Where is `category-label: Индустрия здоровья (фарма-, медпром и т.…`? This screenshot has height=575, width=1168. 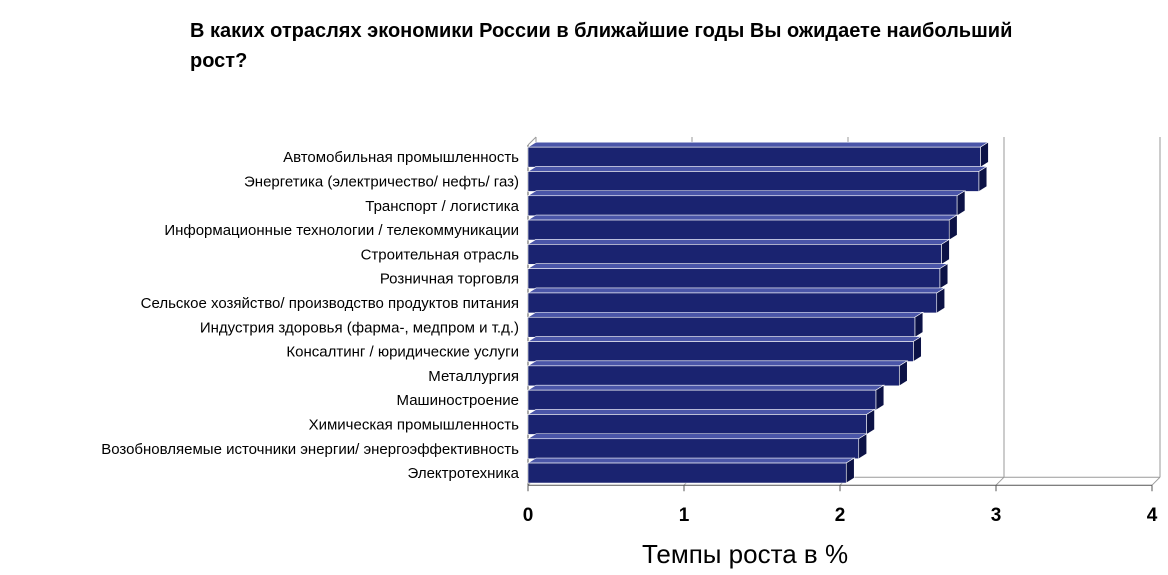 category-label: Индустрия здоровья (фарма-, медпром и т.… is located at coordinates (359, 327).